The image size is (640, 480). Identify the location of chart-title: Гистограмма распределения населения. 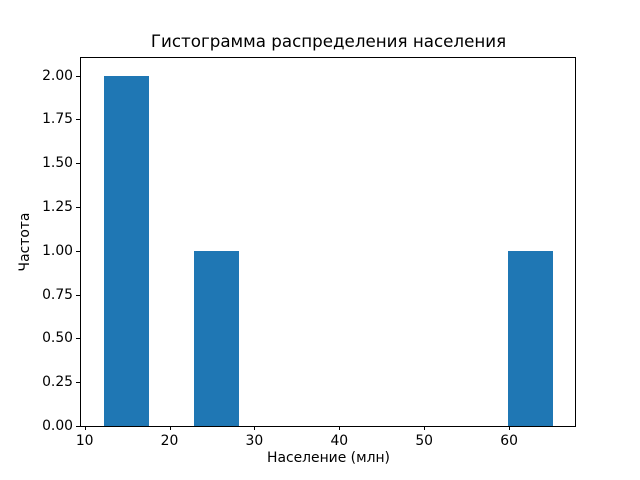
(328, 41).